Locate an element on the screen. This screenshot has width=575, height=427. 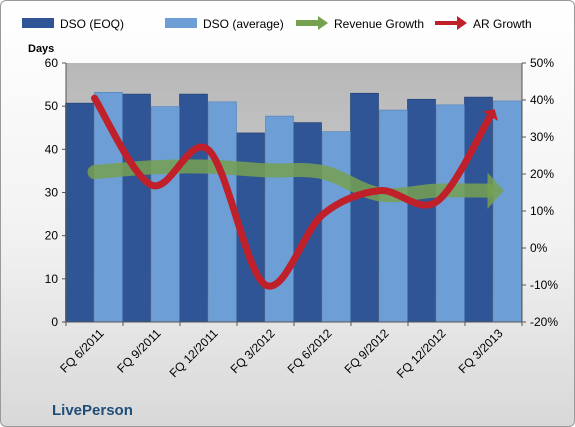
x-tick-label: FQ 12/2011 is located at coordinates (194, 353).